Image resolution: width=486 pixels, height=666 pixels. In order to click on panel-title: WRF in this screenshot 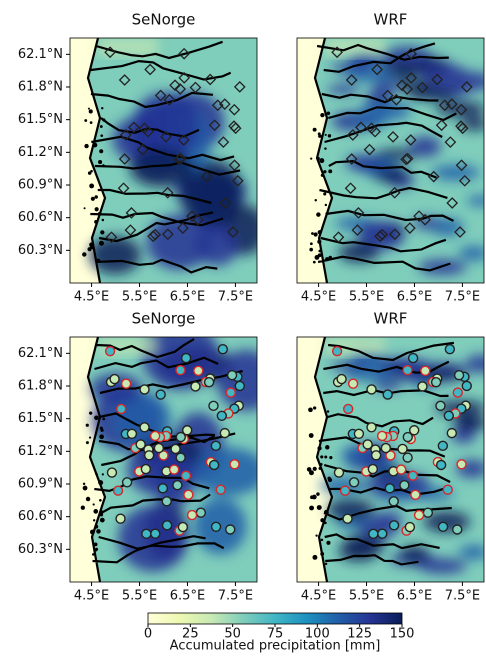, I will do `click(391, 20)`.